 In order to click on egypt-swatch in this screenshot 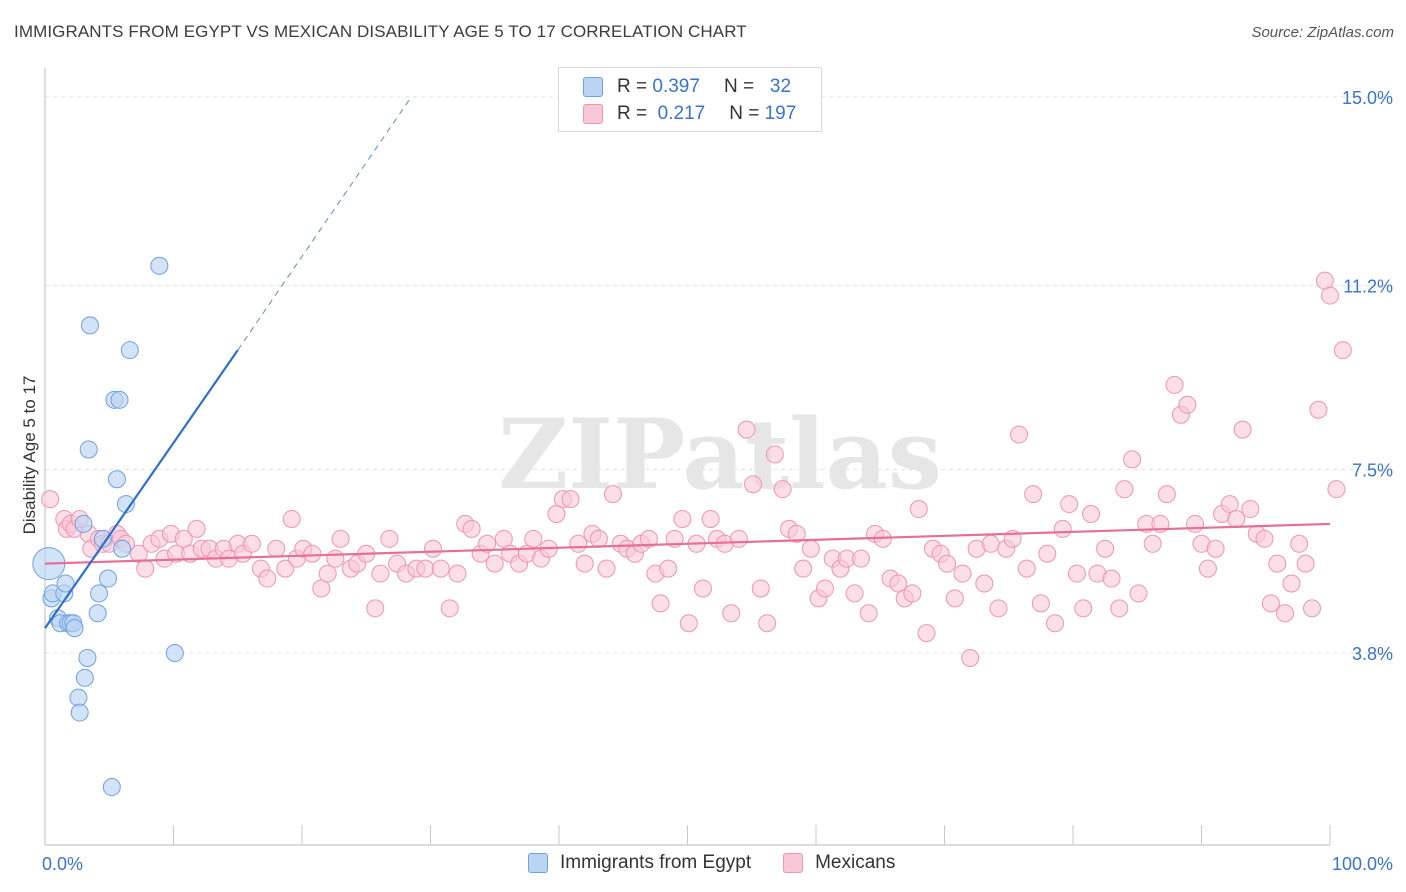, I will do `click(593, 87)`.